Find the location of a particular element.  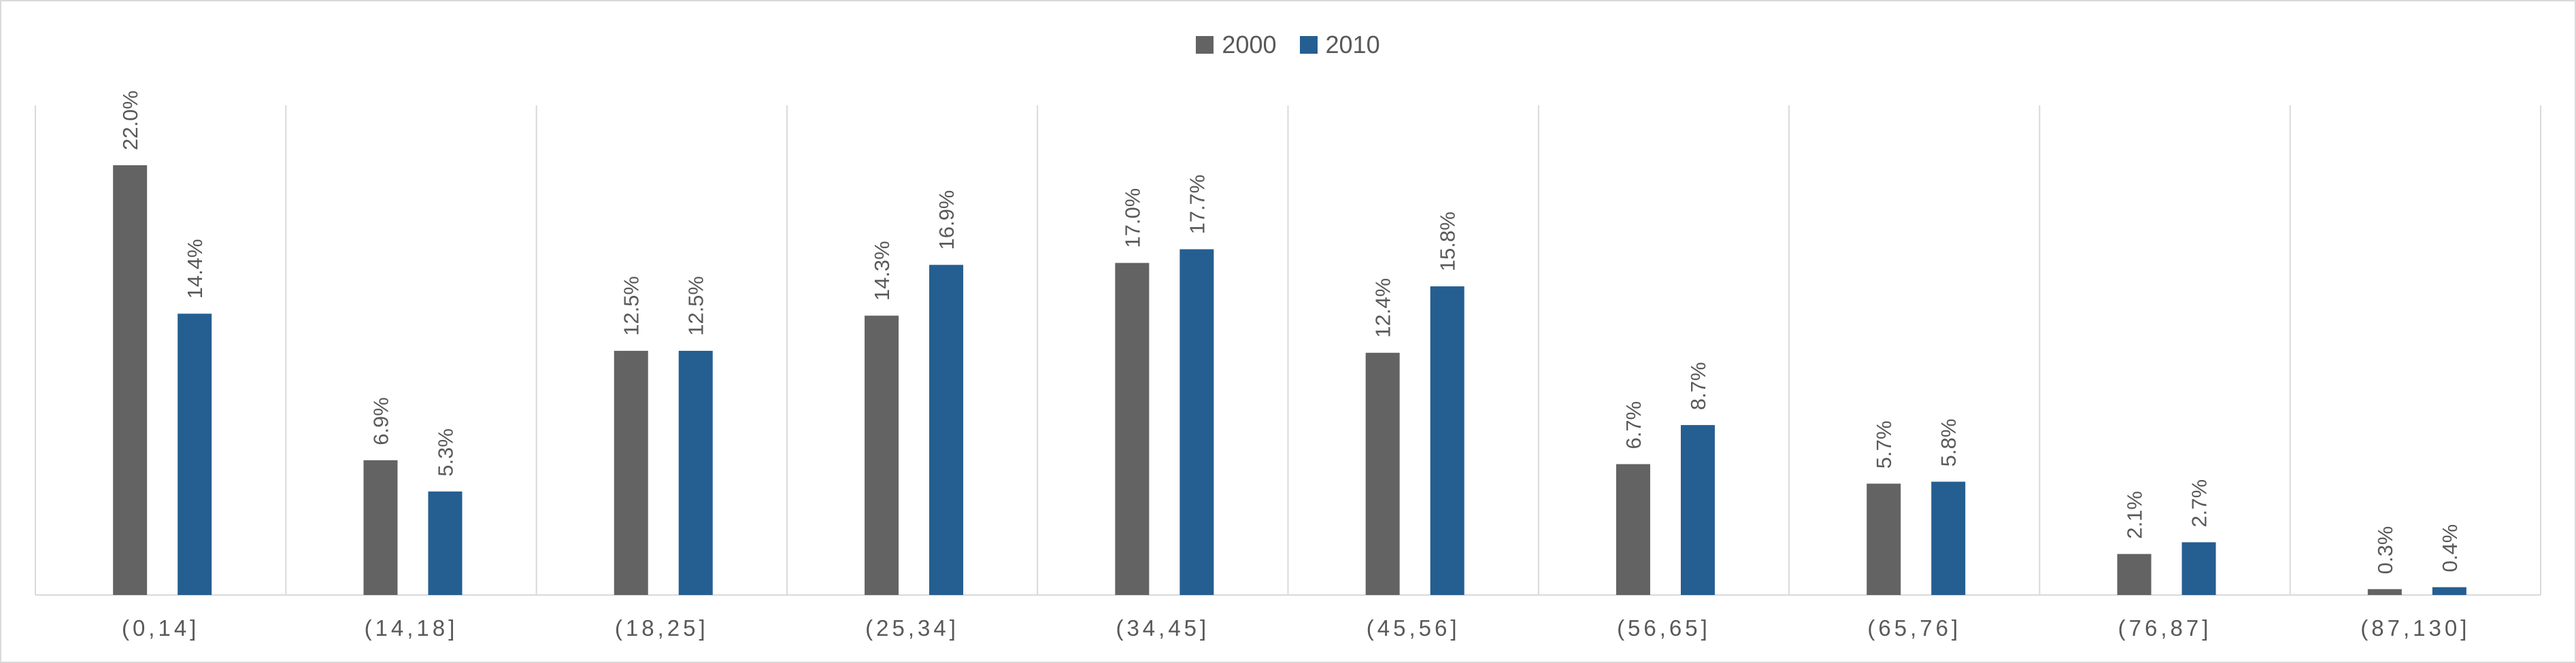

data-label-2000-6: 6.7% is located at coordinates (1633, 425).